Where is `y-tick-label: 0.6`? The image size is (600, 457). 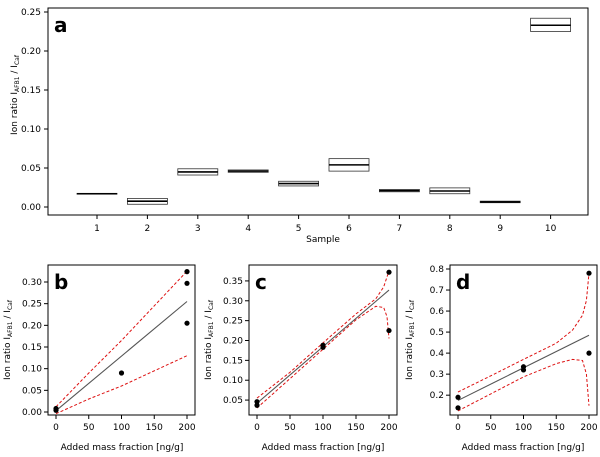 y-tick-label: 0.6 is located at coordinates (437, 312).